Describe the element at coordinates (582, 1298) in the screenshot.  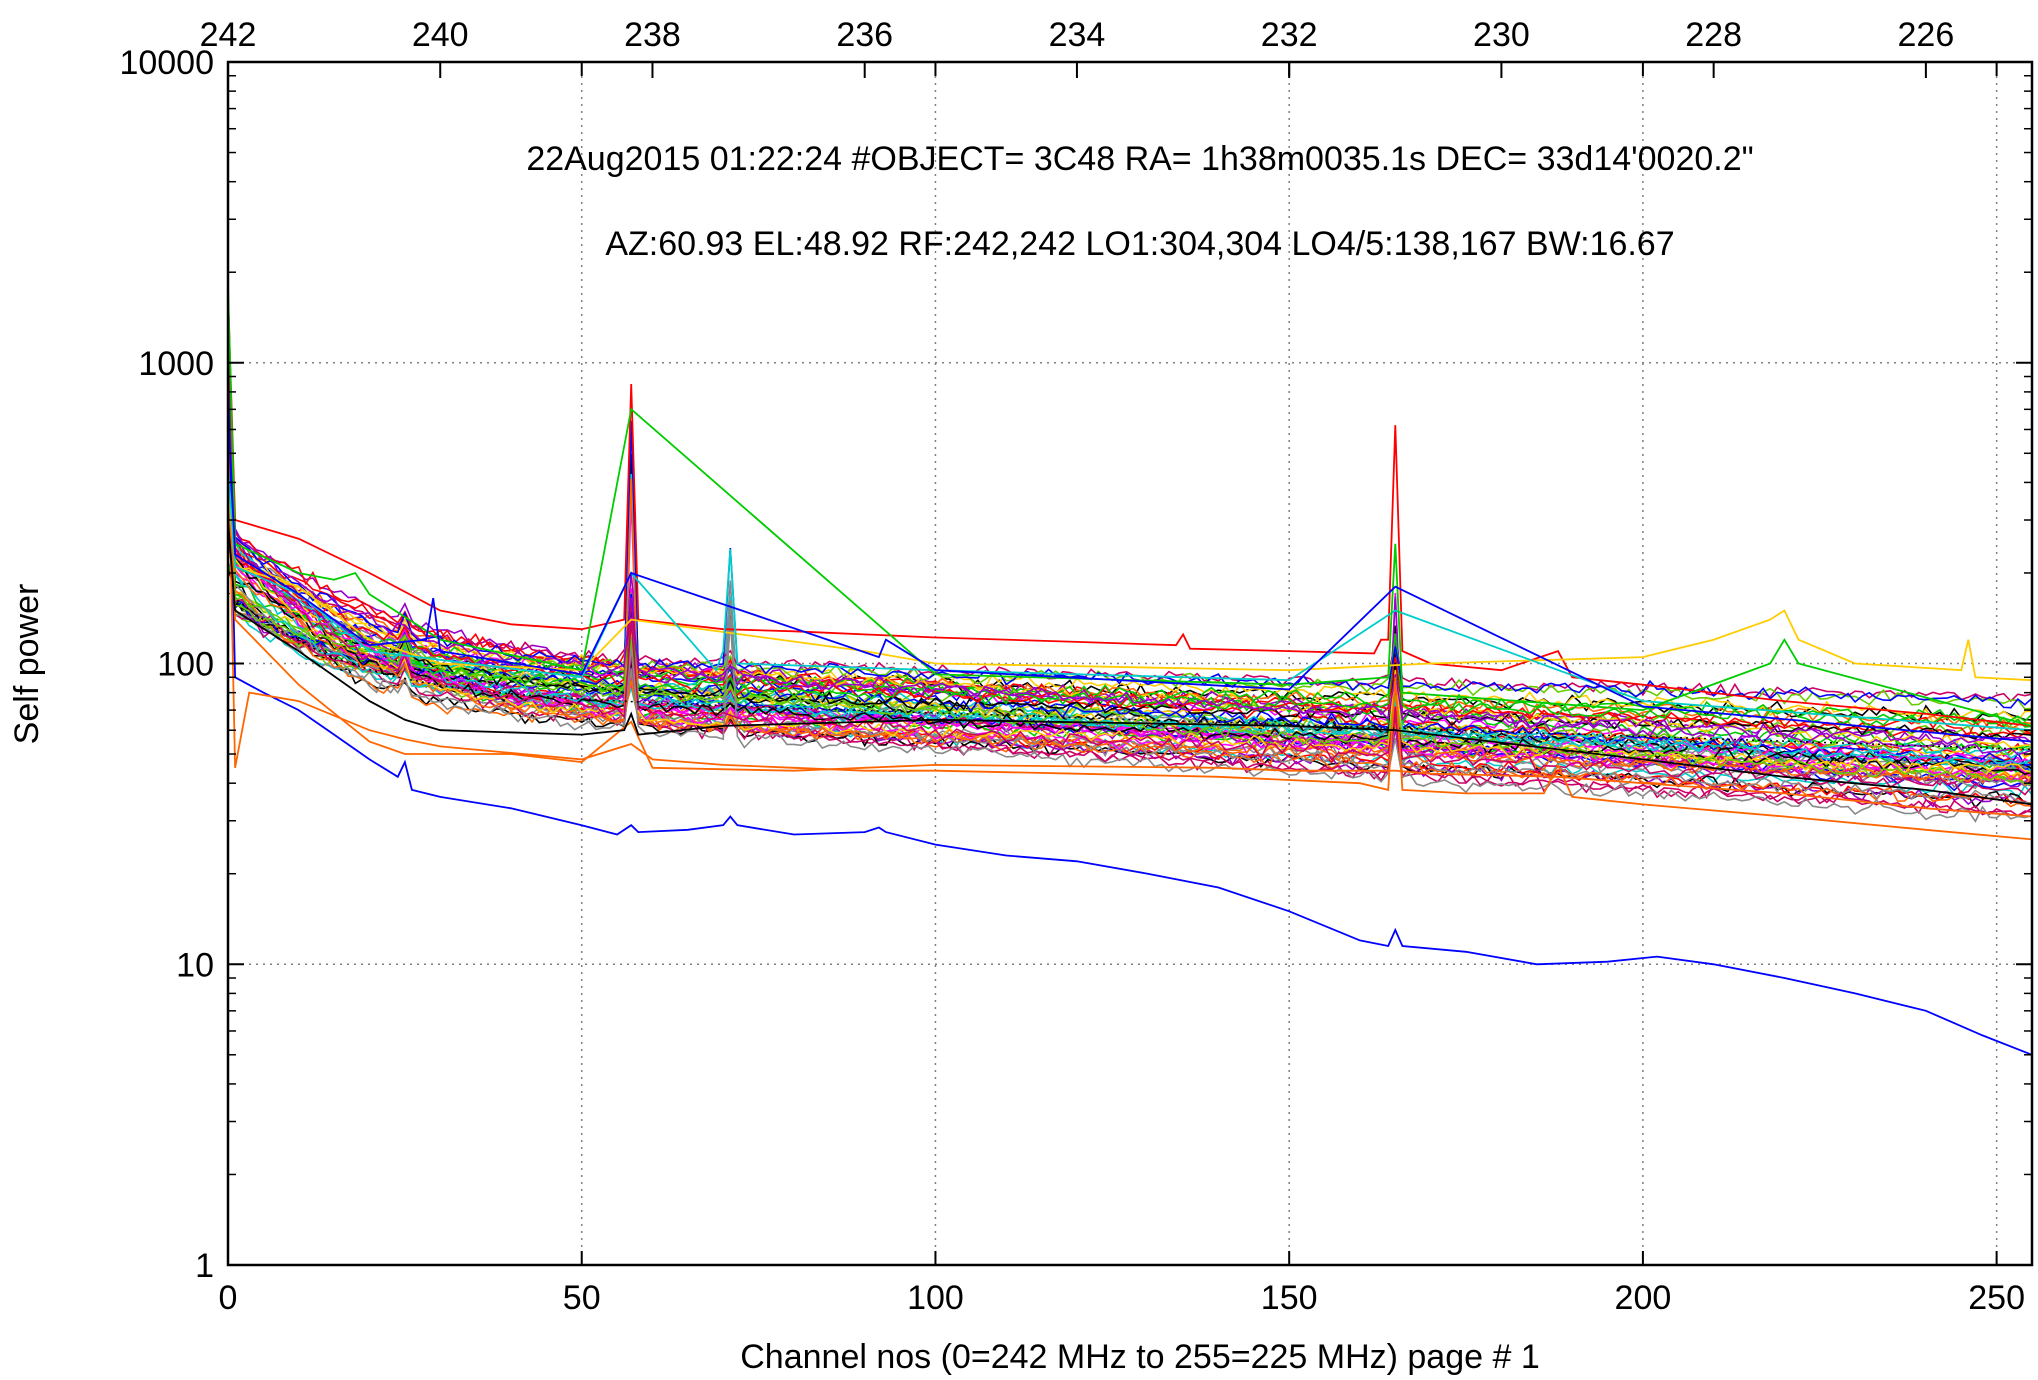
I see `x-tick-label: 50` at that location.